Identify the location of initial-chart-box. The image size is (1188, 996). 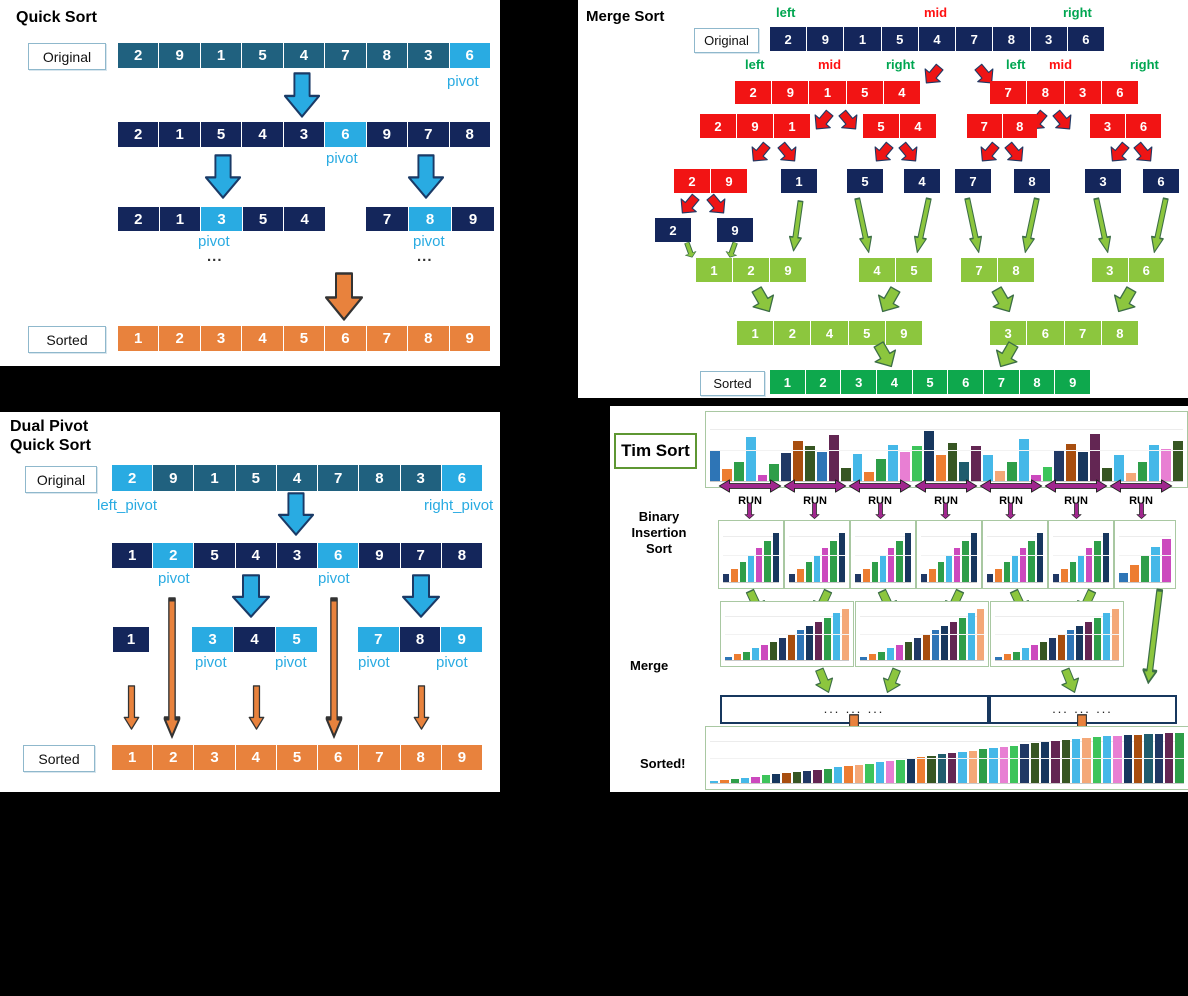
(946, 449).